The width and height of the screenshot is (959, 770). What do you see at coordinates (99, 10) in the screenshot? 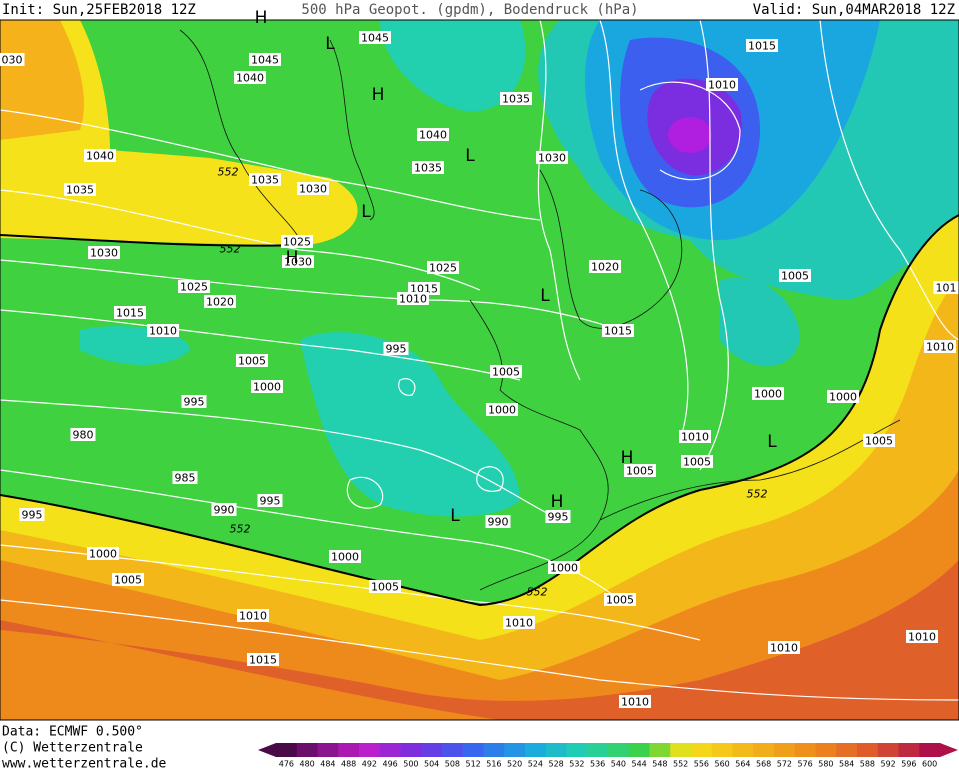
I see `init-time: Init: Sun,25FEB2018 12Z` at bounding box center [99, 10].